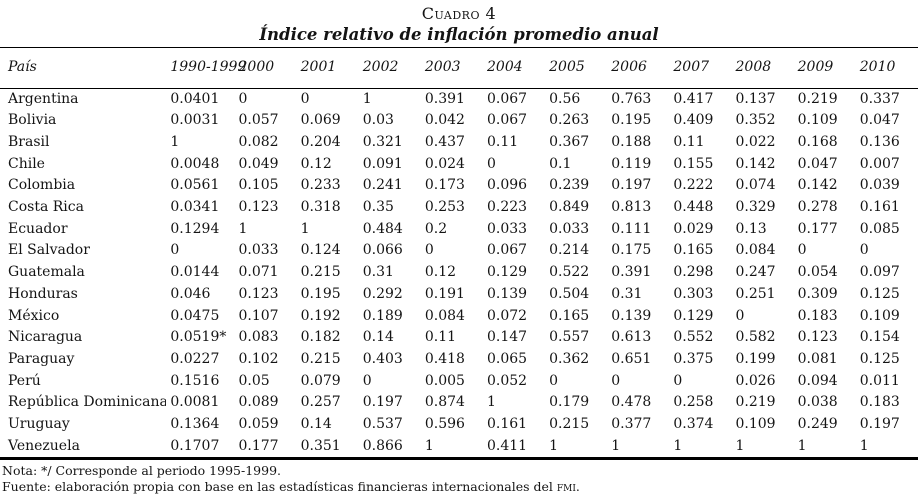 This screenshot has width=918, height=499. I want to click on value-cell: 0.337, so click(879, 98).